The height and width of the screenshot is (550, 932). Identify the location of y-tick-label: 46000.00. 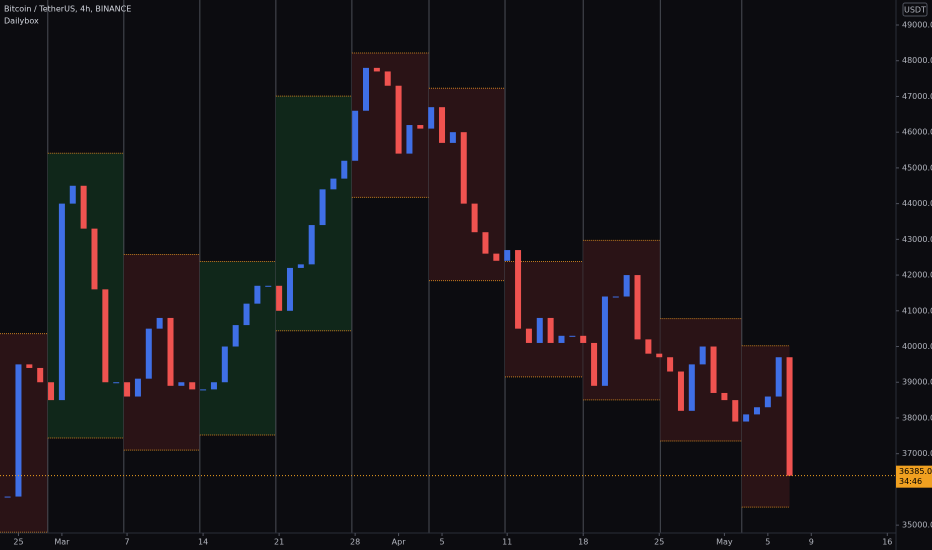
(917, 132).